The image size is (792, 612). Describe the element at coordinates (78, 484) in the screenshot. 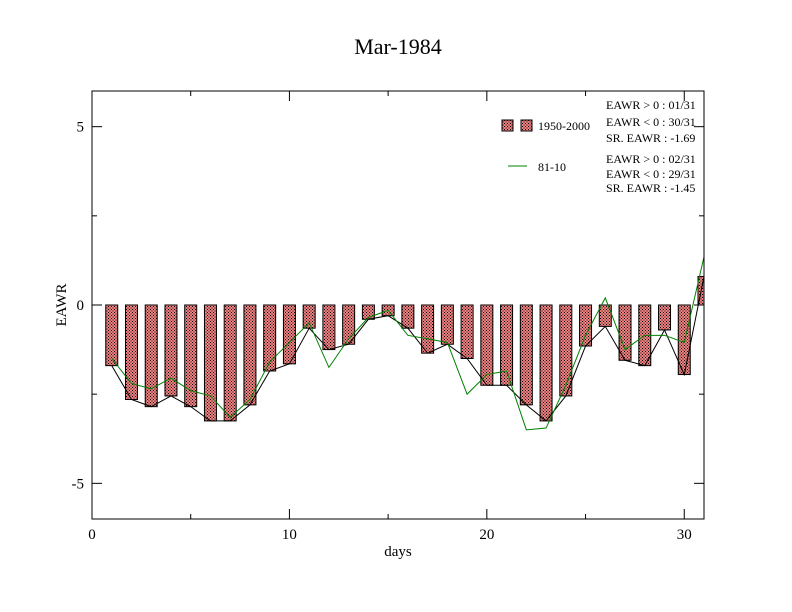

I see `y-tick-label: -5` at that location.